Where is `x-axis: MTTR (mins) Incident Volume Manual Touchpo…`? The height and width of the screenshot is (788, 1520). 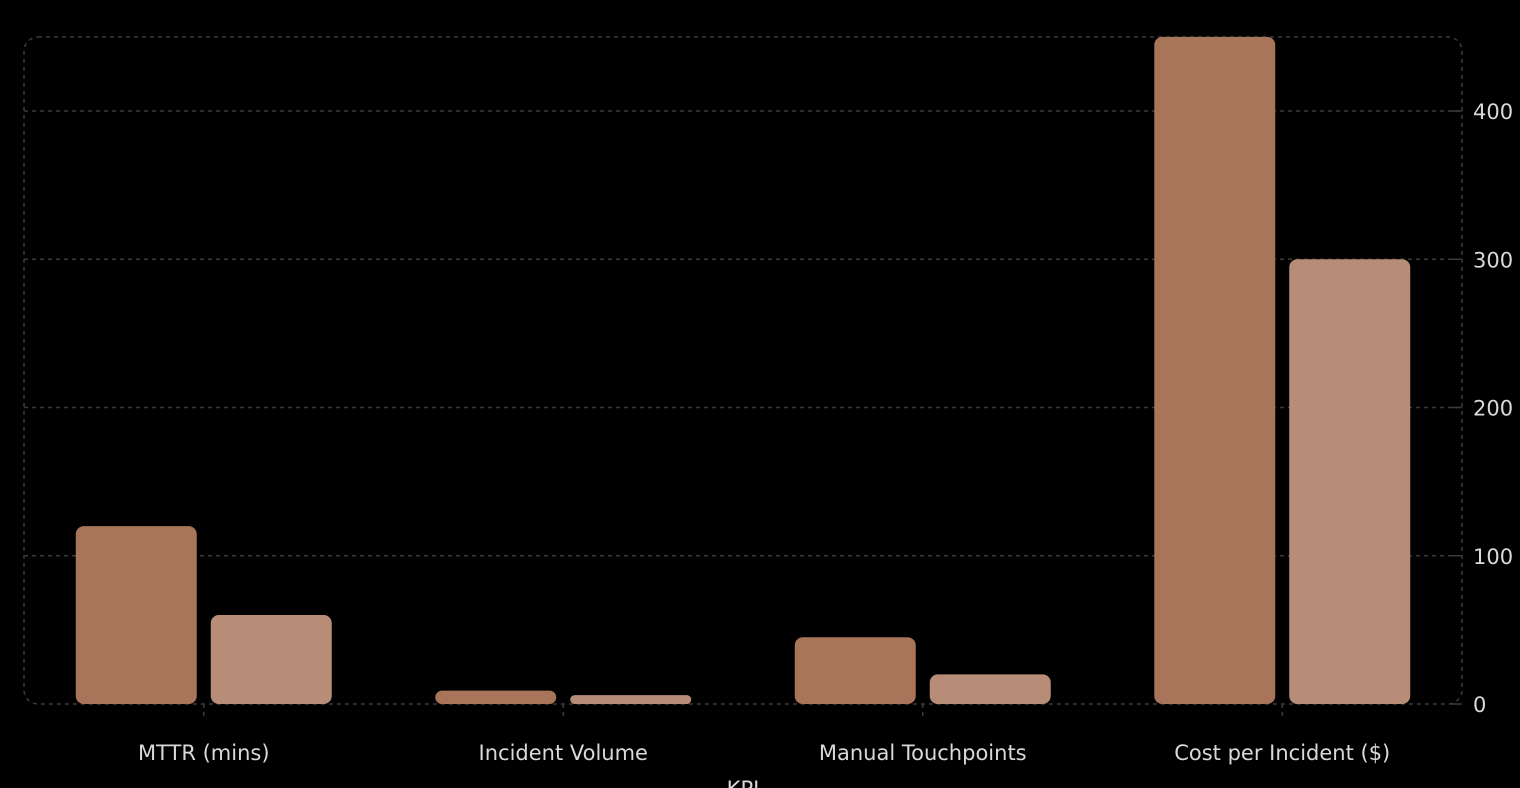 x-axis: MTTR (mins) Incident Volume Manual Touchpo… is located at coordinates (764, 734).